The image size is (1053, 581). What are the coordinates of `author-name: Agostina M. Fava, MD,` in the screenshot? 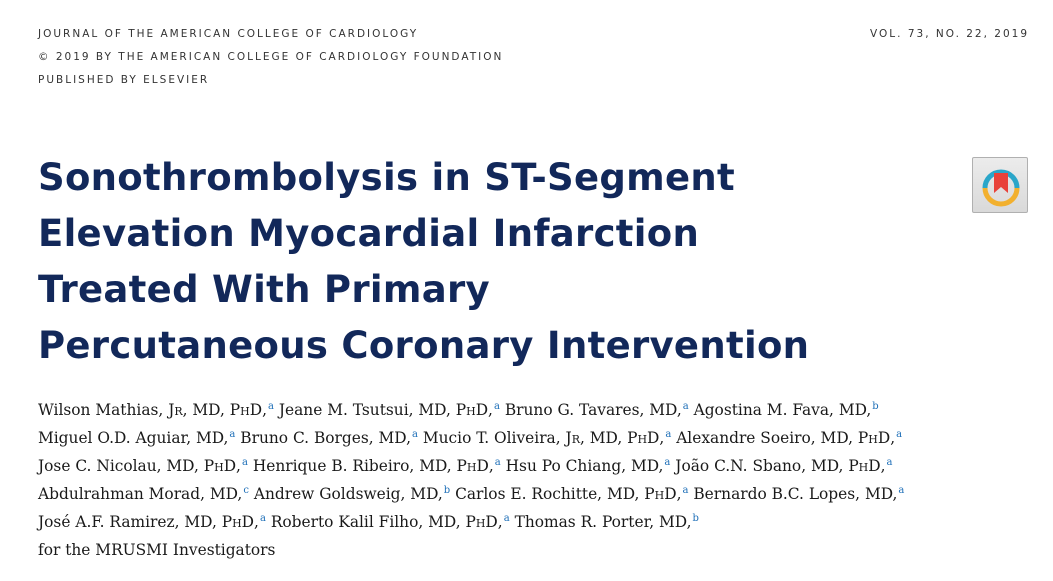 It's located at (782, 410).